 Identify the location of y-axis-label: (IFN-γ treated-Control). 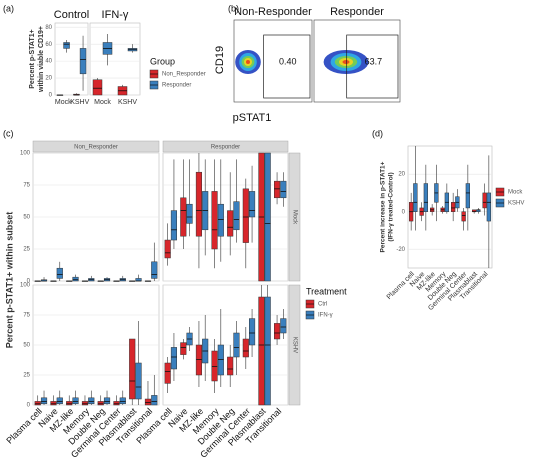
(391, 206).